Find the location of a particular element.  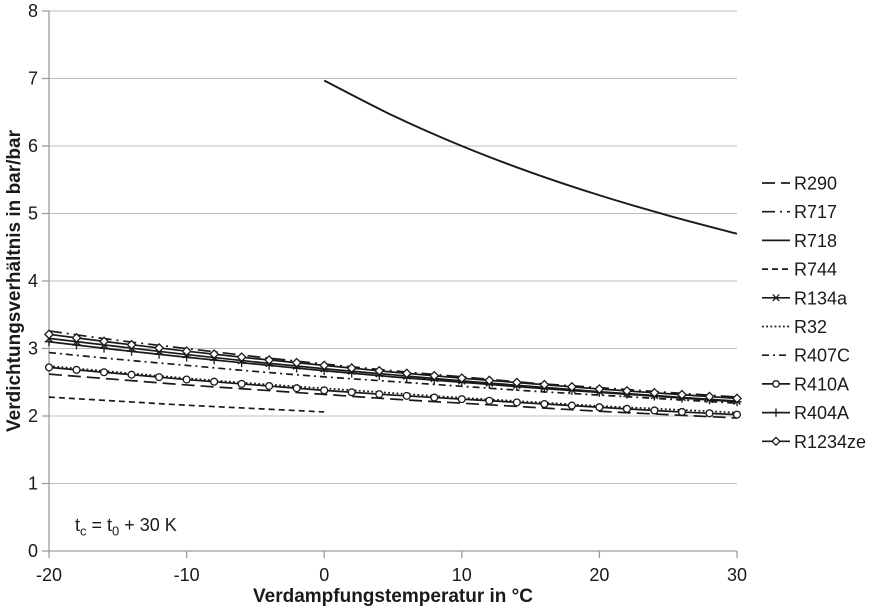

annotation-part: c is located at coordinates (83, 531).